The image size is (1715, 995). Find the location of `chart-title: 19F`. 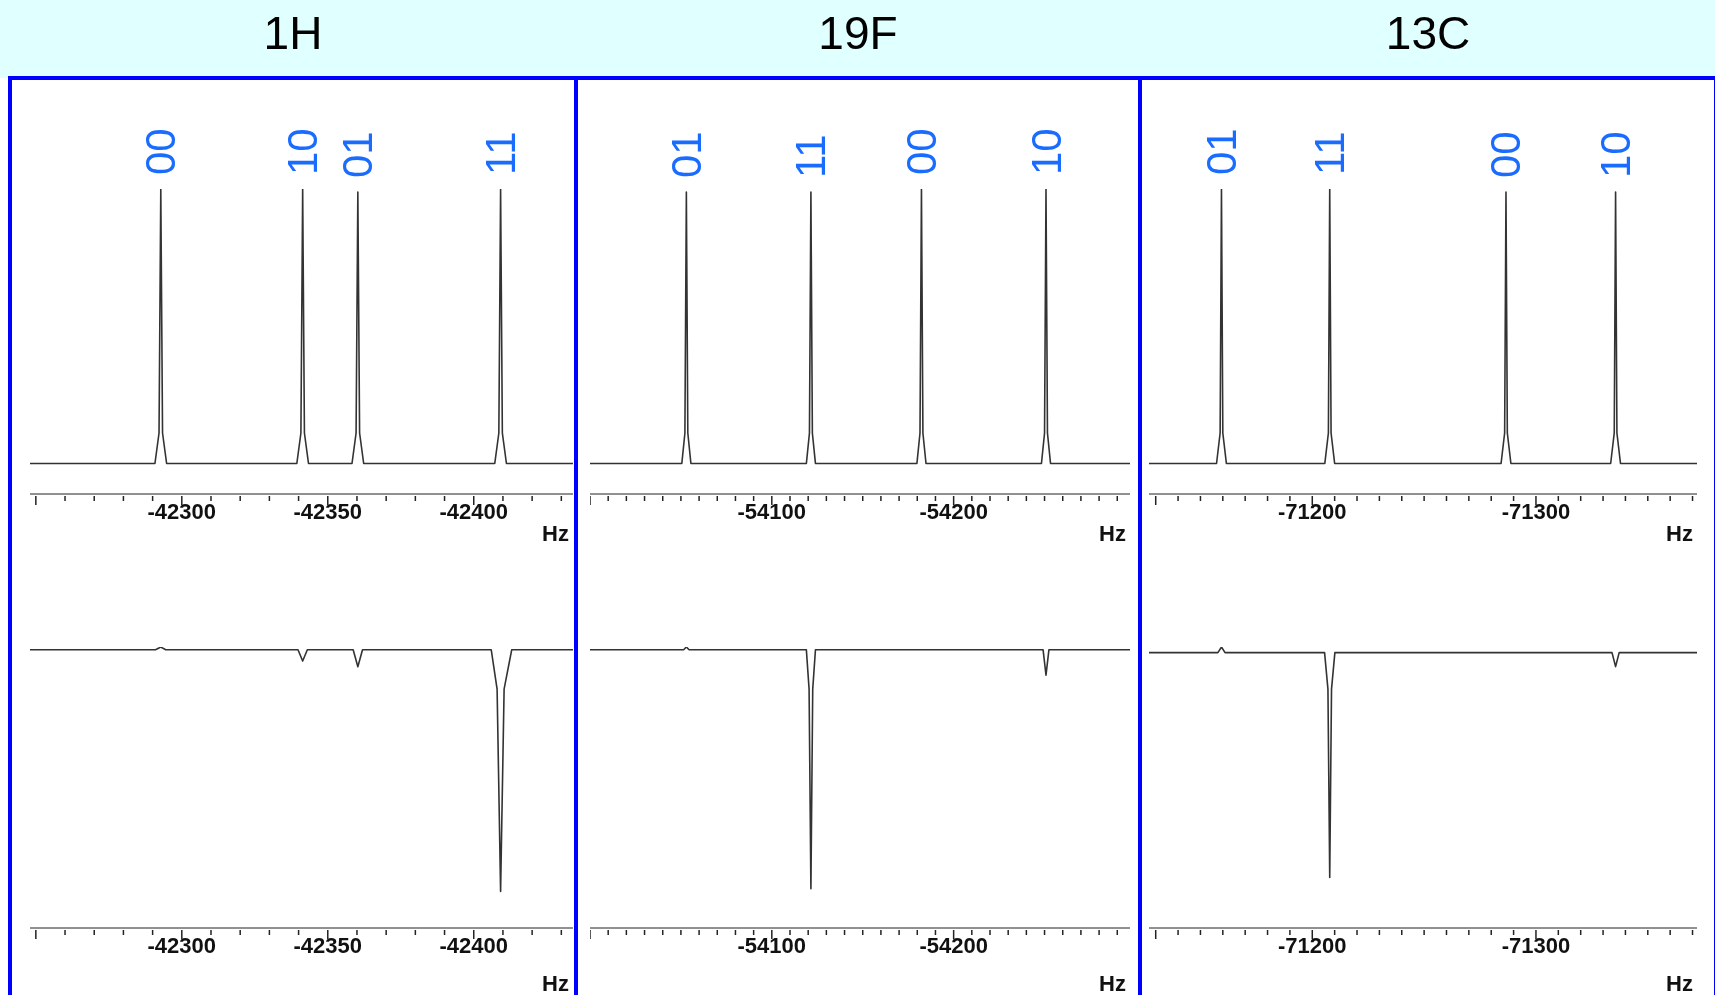

chart-title: 19F is located at coordinates (858, 33).